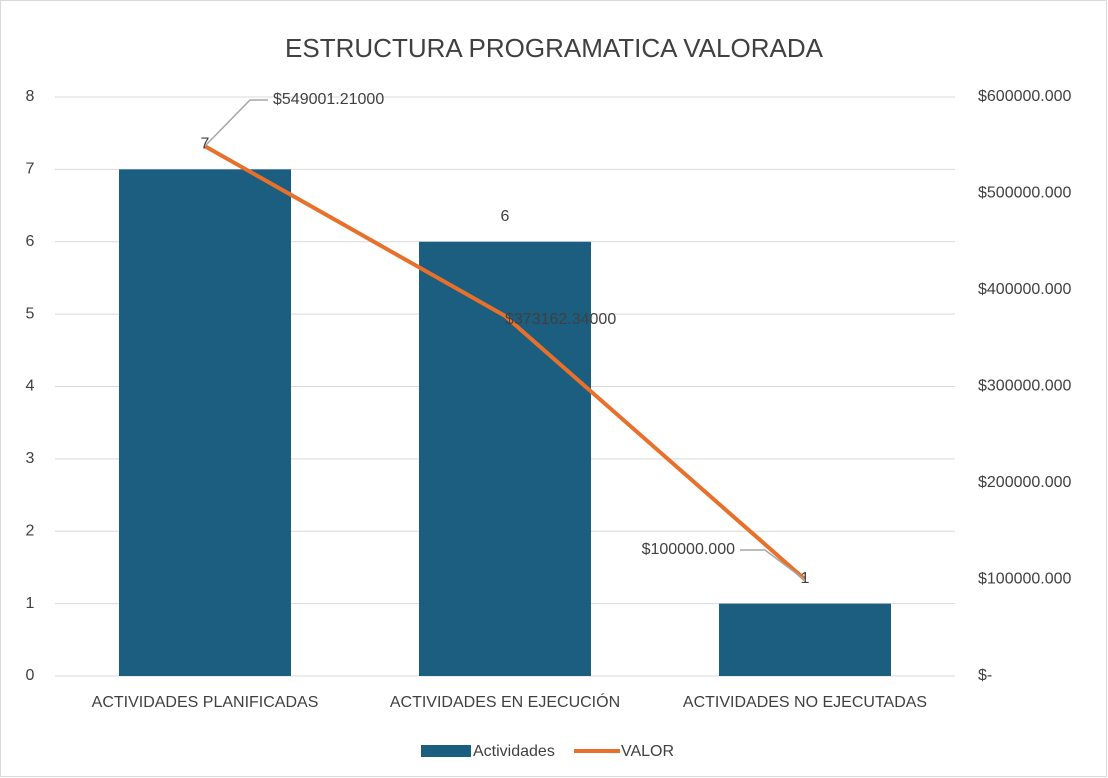  I want to click on y-tick-label: 4, so click(30, 386).